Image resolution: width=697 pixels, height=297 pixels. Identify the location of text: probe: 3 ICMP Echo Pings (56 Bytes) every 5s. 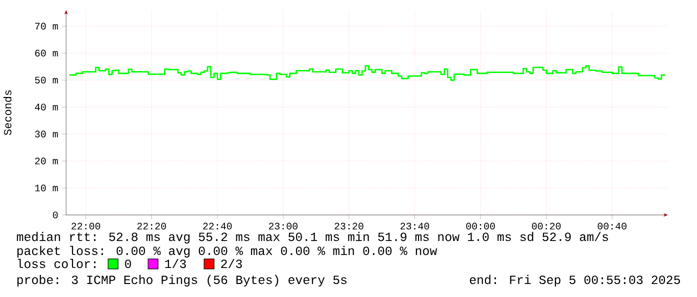
(181, 280).